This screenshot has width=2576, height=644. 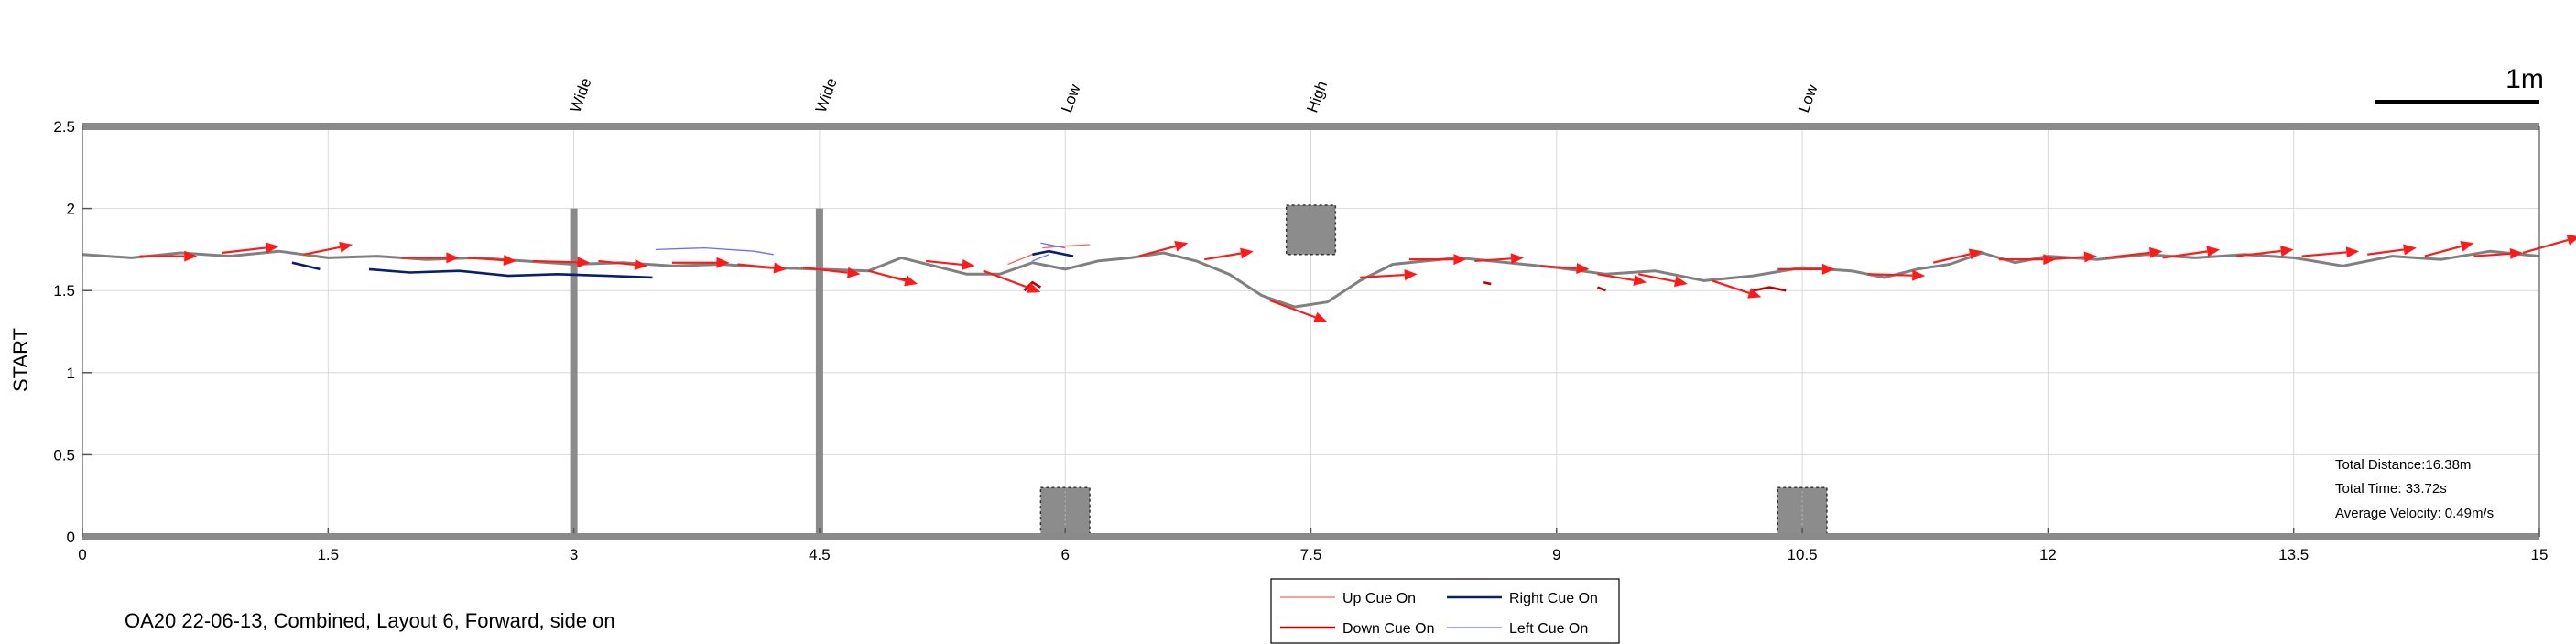 What do you see at coordinates (574, 555) in the screenshot?
I see `x-tick-label: 3` at bounding box center [574, 555].